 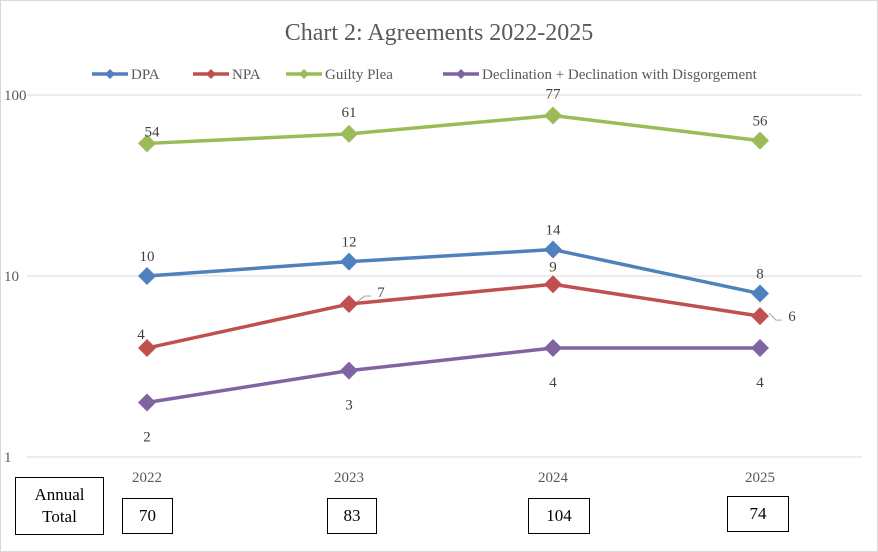 What do you see at coordinates (359, 75) in the screenshot?
I see `legend-label: Guilty Plea` at bounding box center [359, 75].